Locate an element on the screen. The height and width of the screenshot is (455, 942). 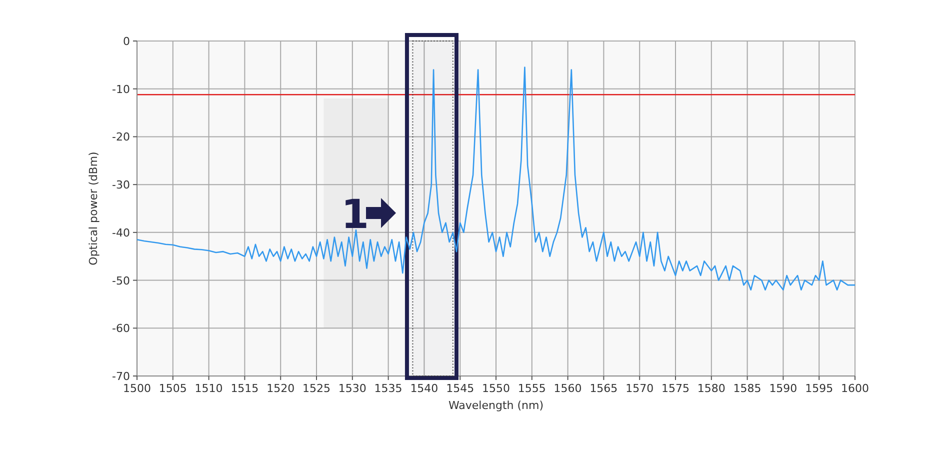
y-tick-label: -20 is located at coordinates (121, 137).